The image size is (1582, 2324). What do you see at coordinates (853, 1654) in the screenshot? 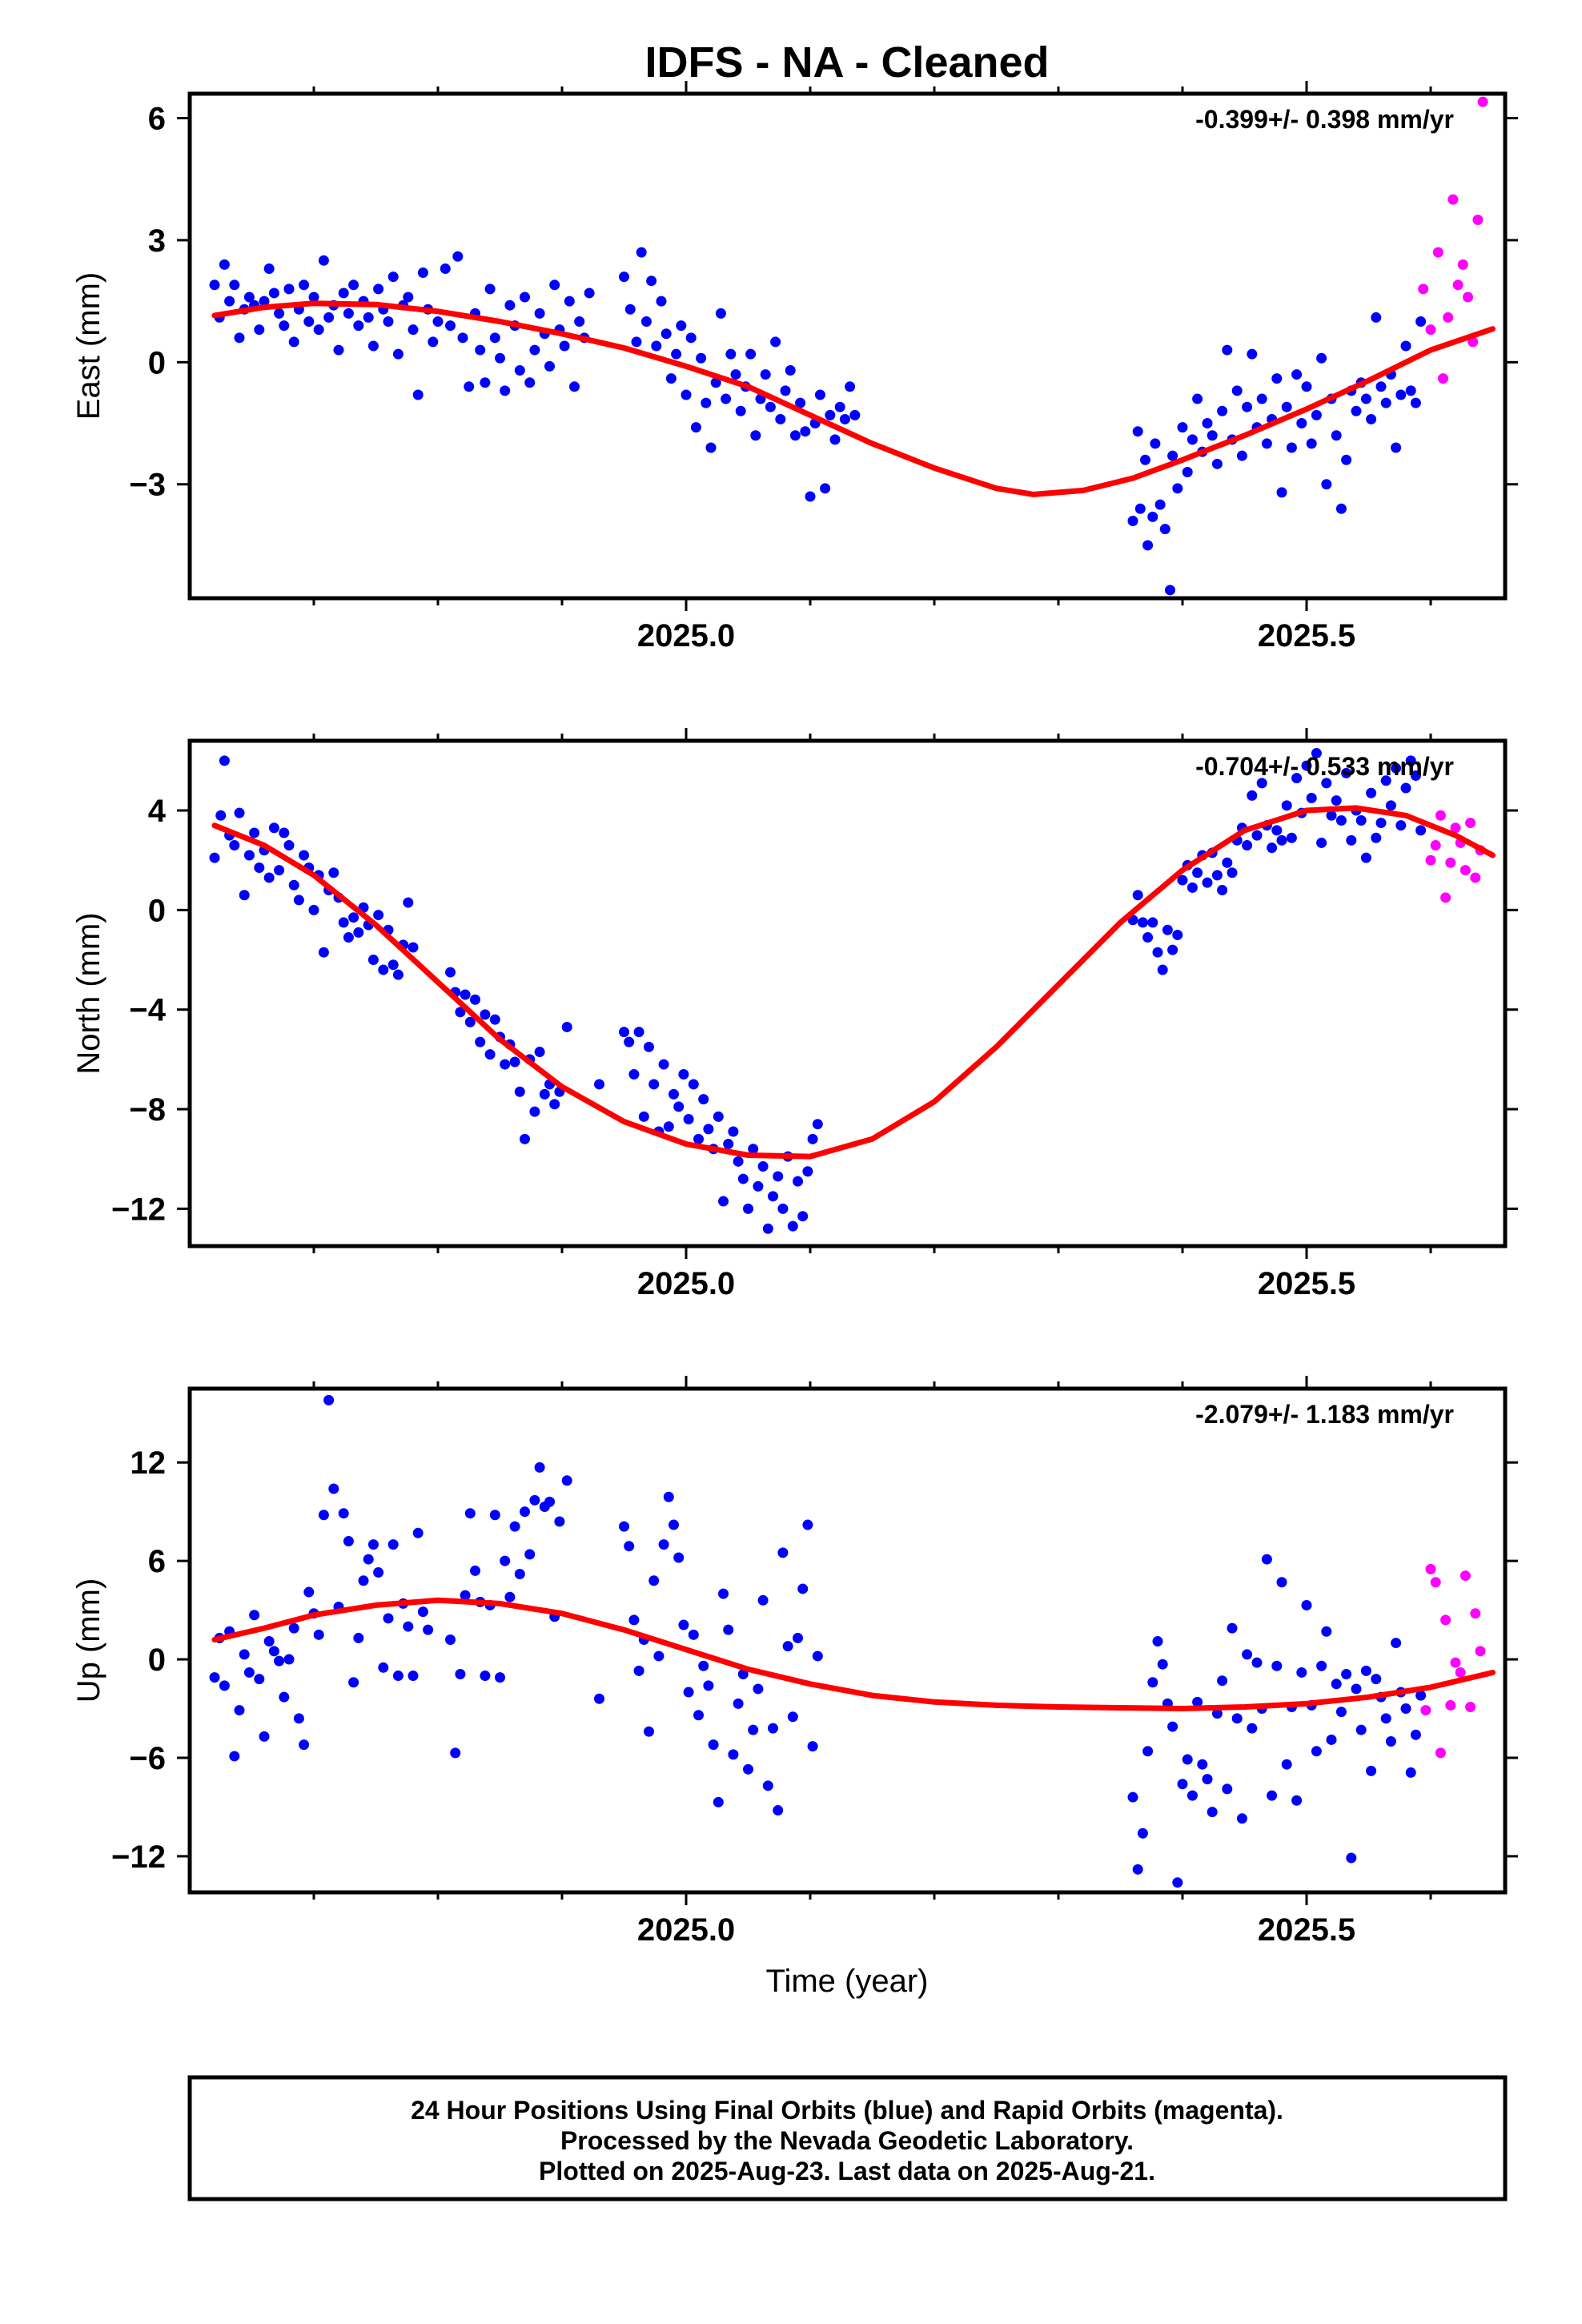
I see `up-fit-line` at bounding box center [853, 1654].